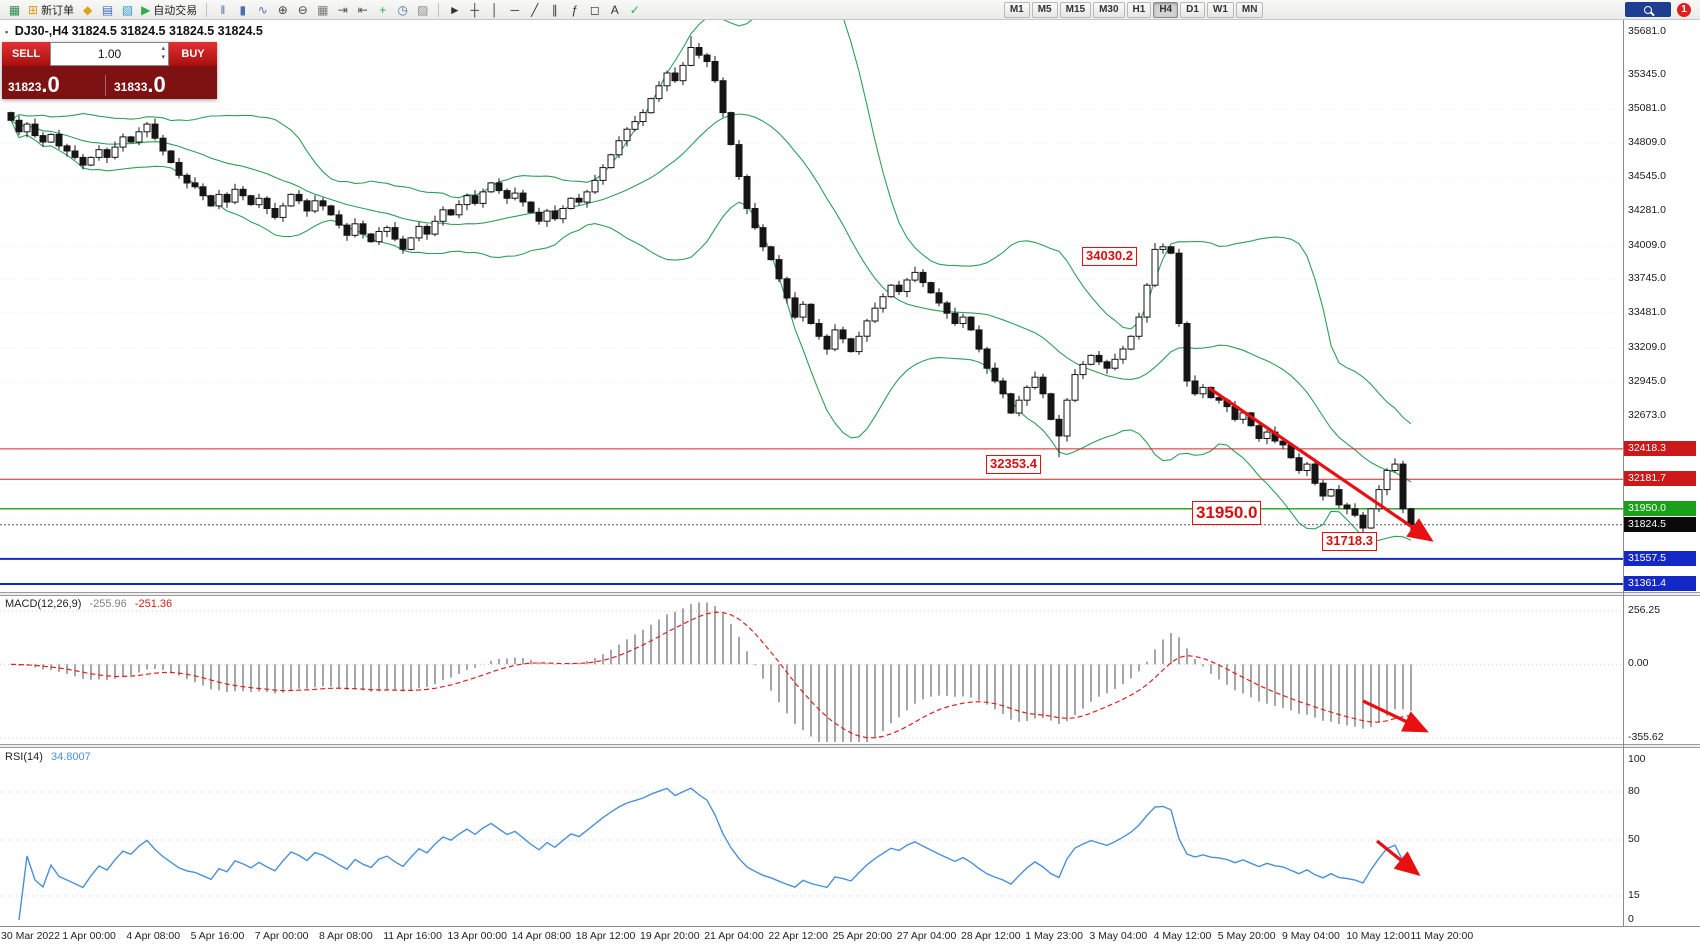 The height and width of the screenshot is (947, 1700). I want to click on vertical-line-icon: │, so click(495, 9).